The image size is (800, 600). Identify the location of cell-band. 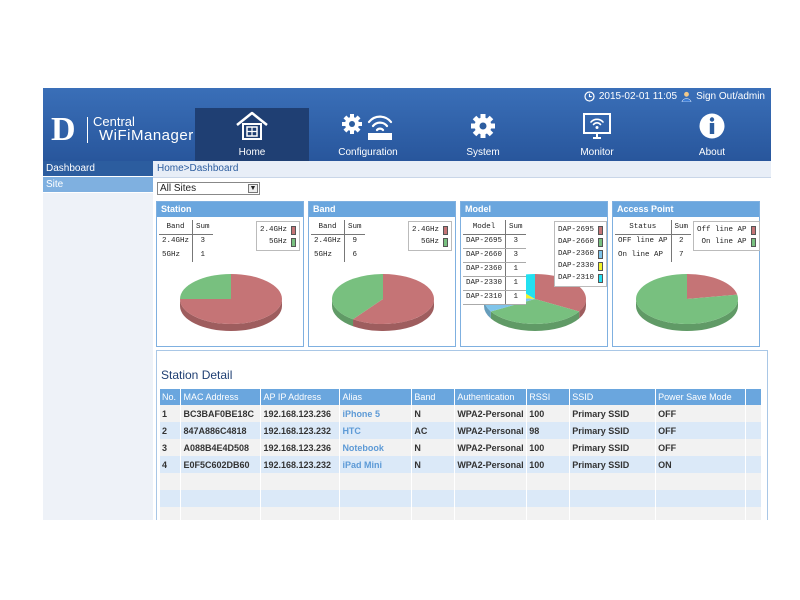
(433, 513).